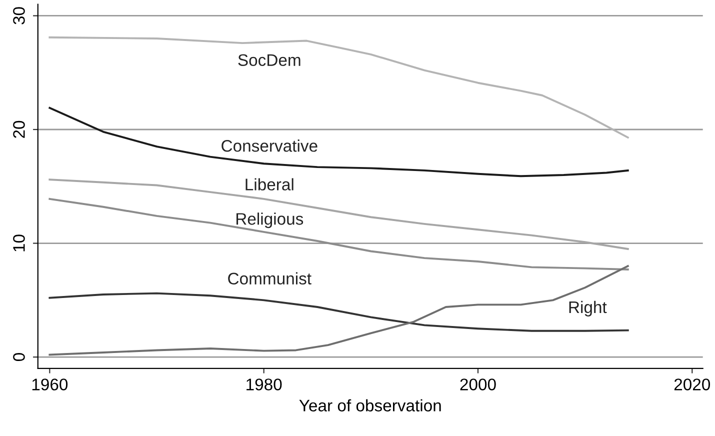 The height and width of the screenshot is (436, 715). I want to click on series-label: Communist, so click(270, 278).